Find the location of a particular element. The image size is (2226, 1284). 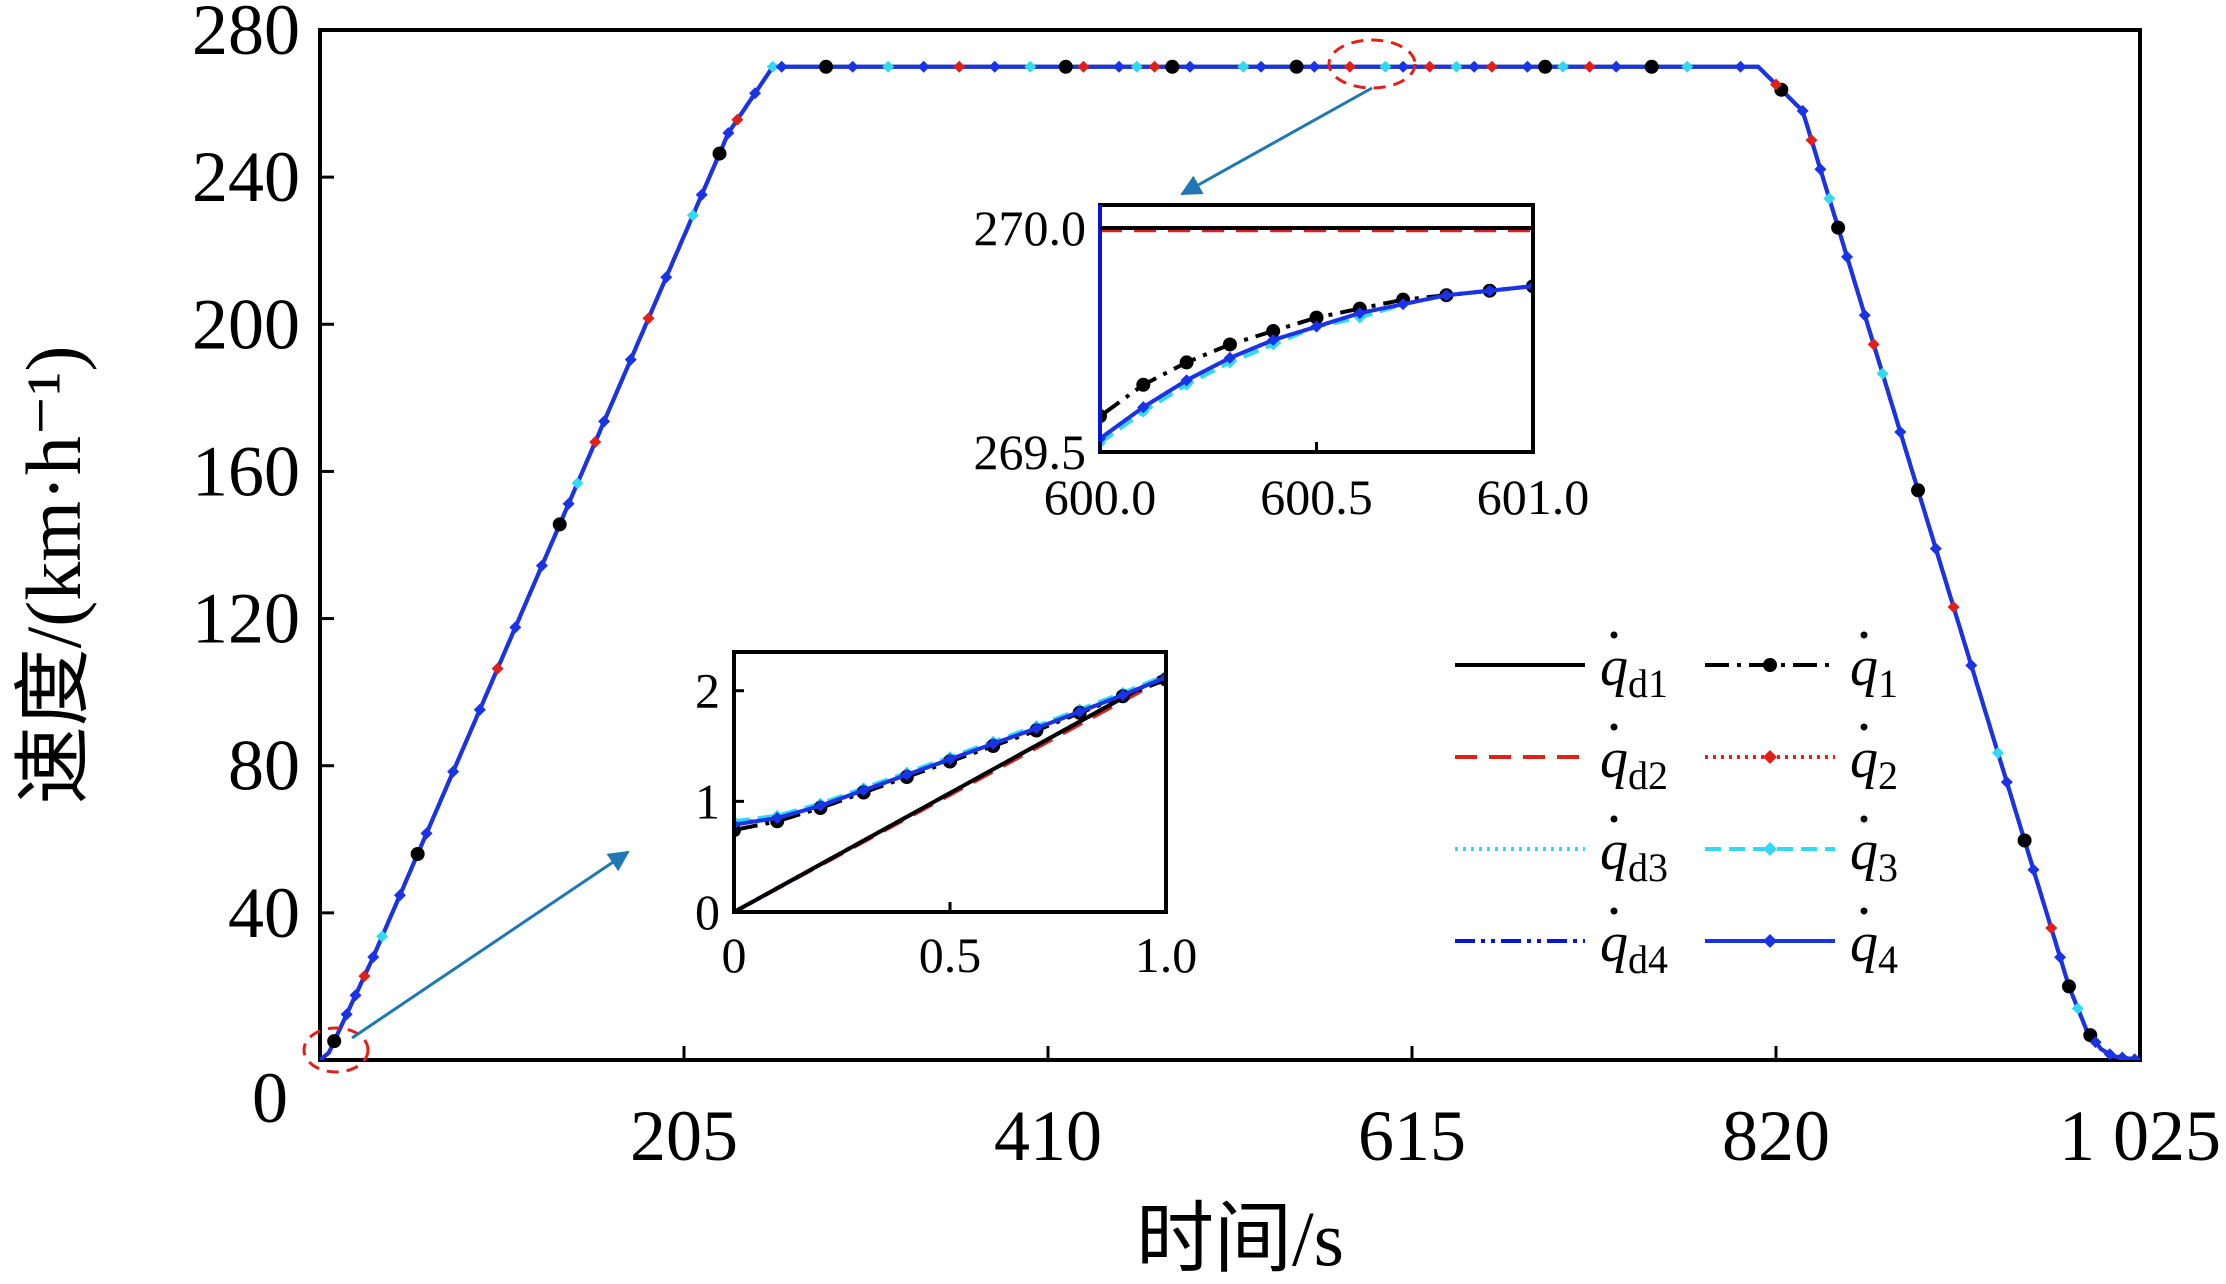

legend-dot-qd2 is located at coordinates (1614, 727).